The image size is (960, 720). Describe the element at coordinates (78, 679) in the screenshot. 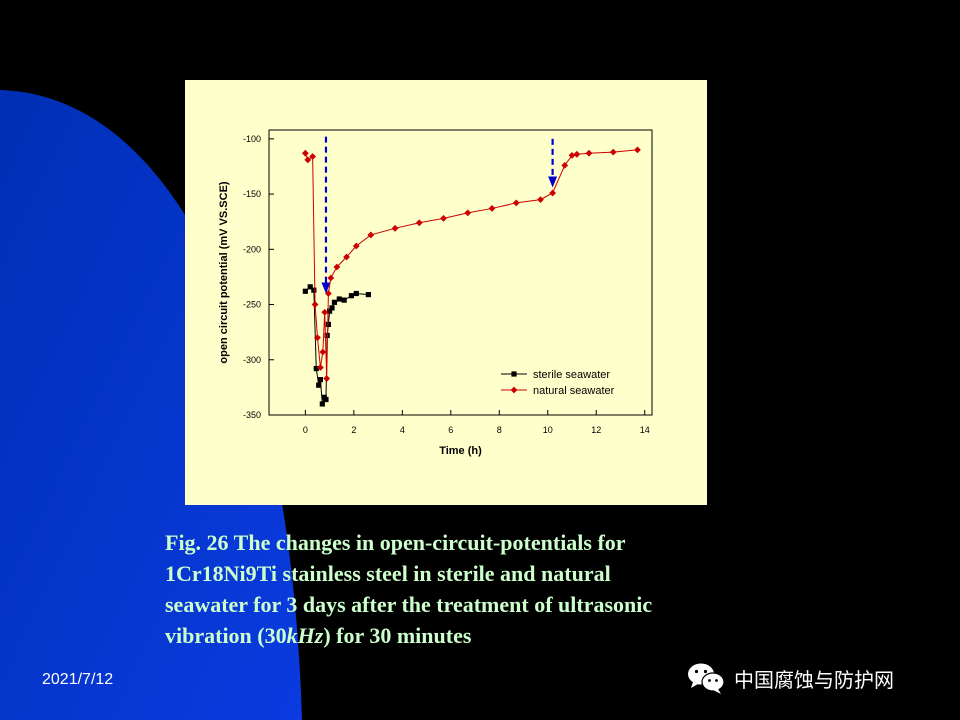

I see `slide-date: 2021/7/12` at that location.